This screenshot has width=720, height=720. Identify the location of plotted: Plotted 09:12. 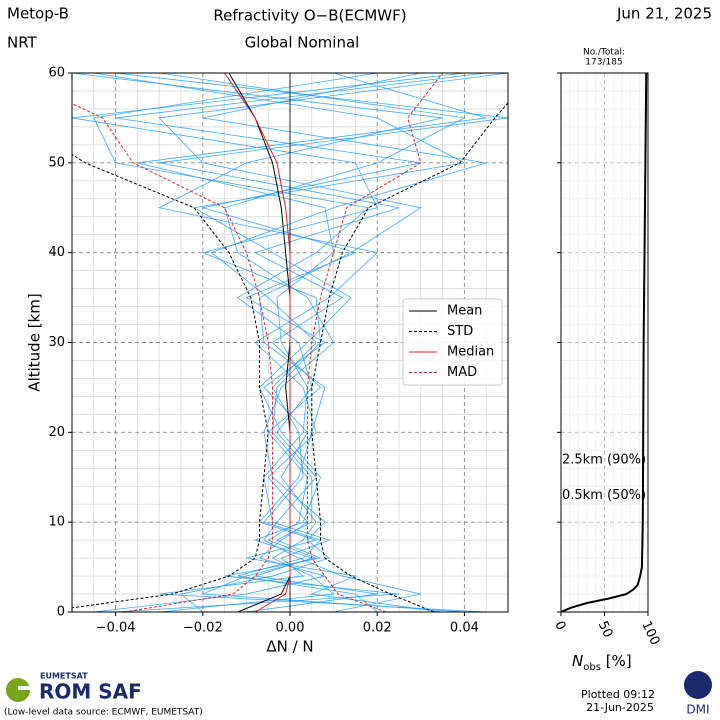
(618, 694).